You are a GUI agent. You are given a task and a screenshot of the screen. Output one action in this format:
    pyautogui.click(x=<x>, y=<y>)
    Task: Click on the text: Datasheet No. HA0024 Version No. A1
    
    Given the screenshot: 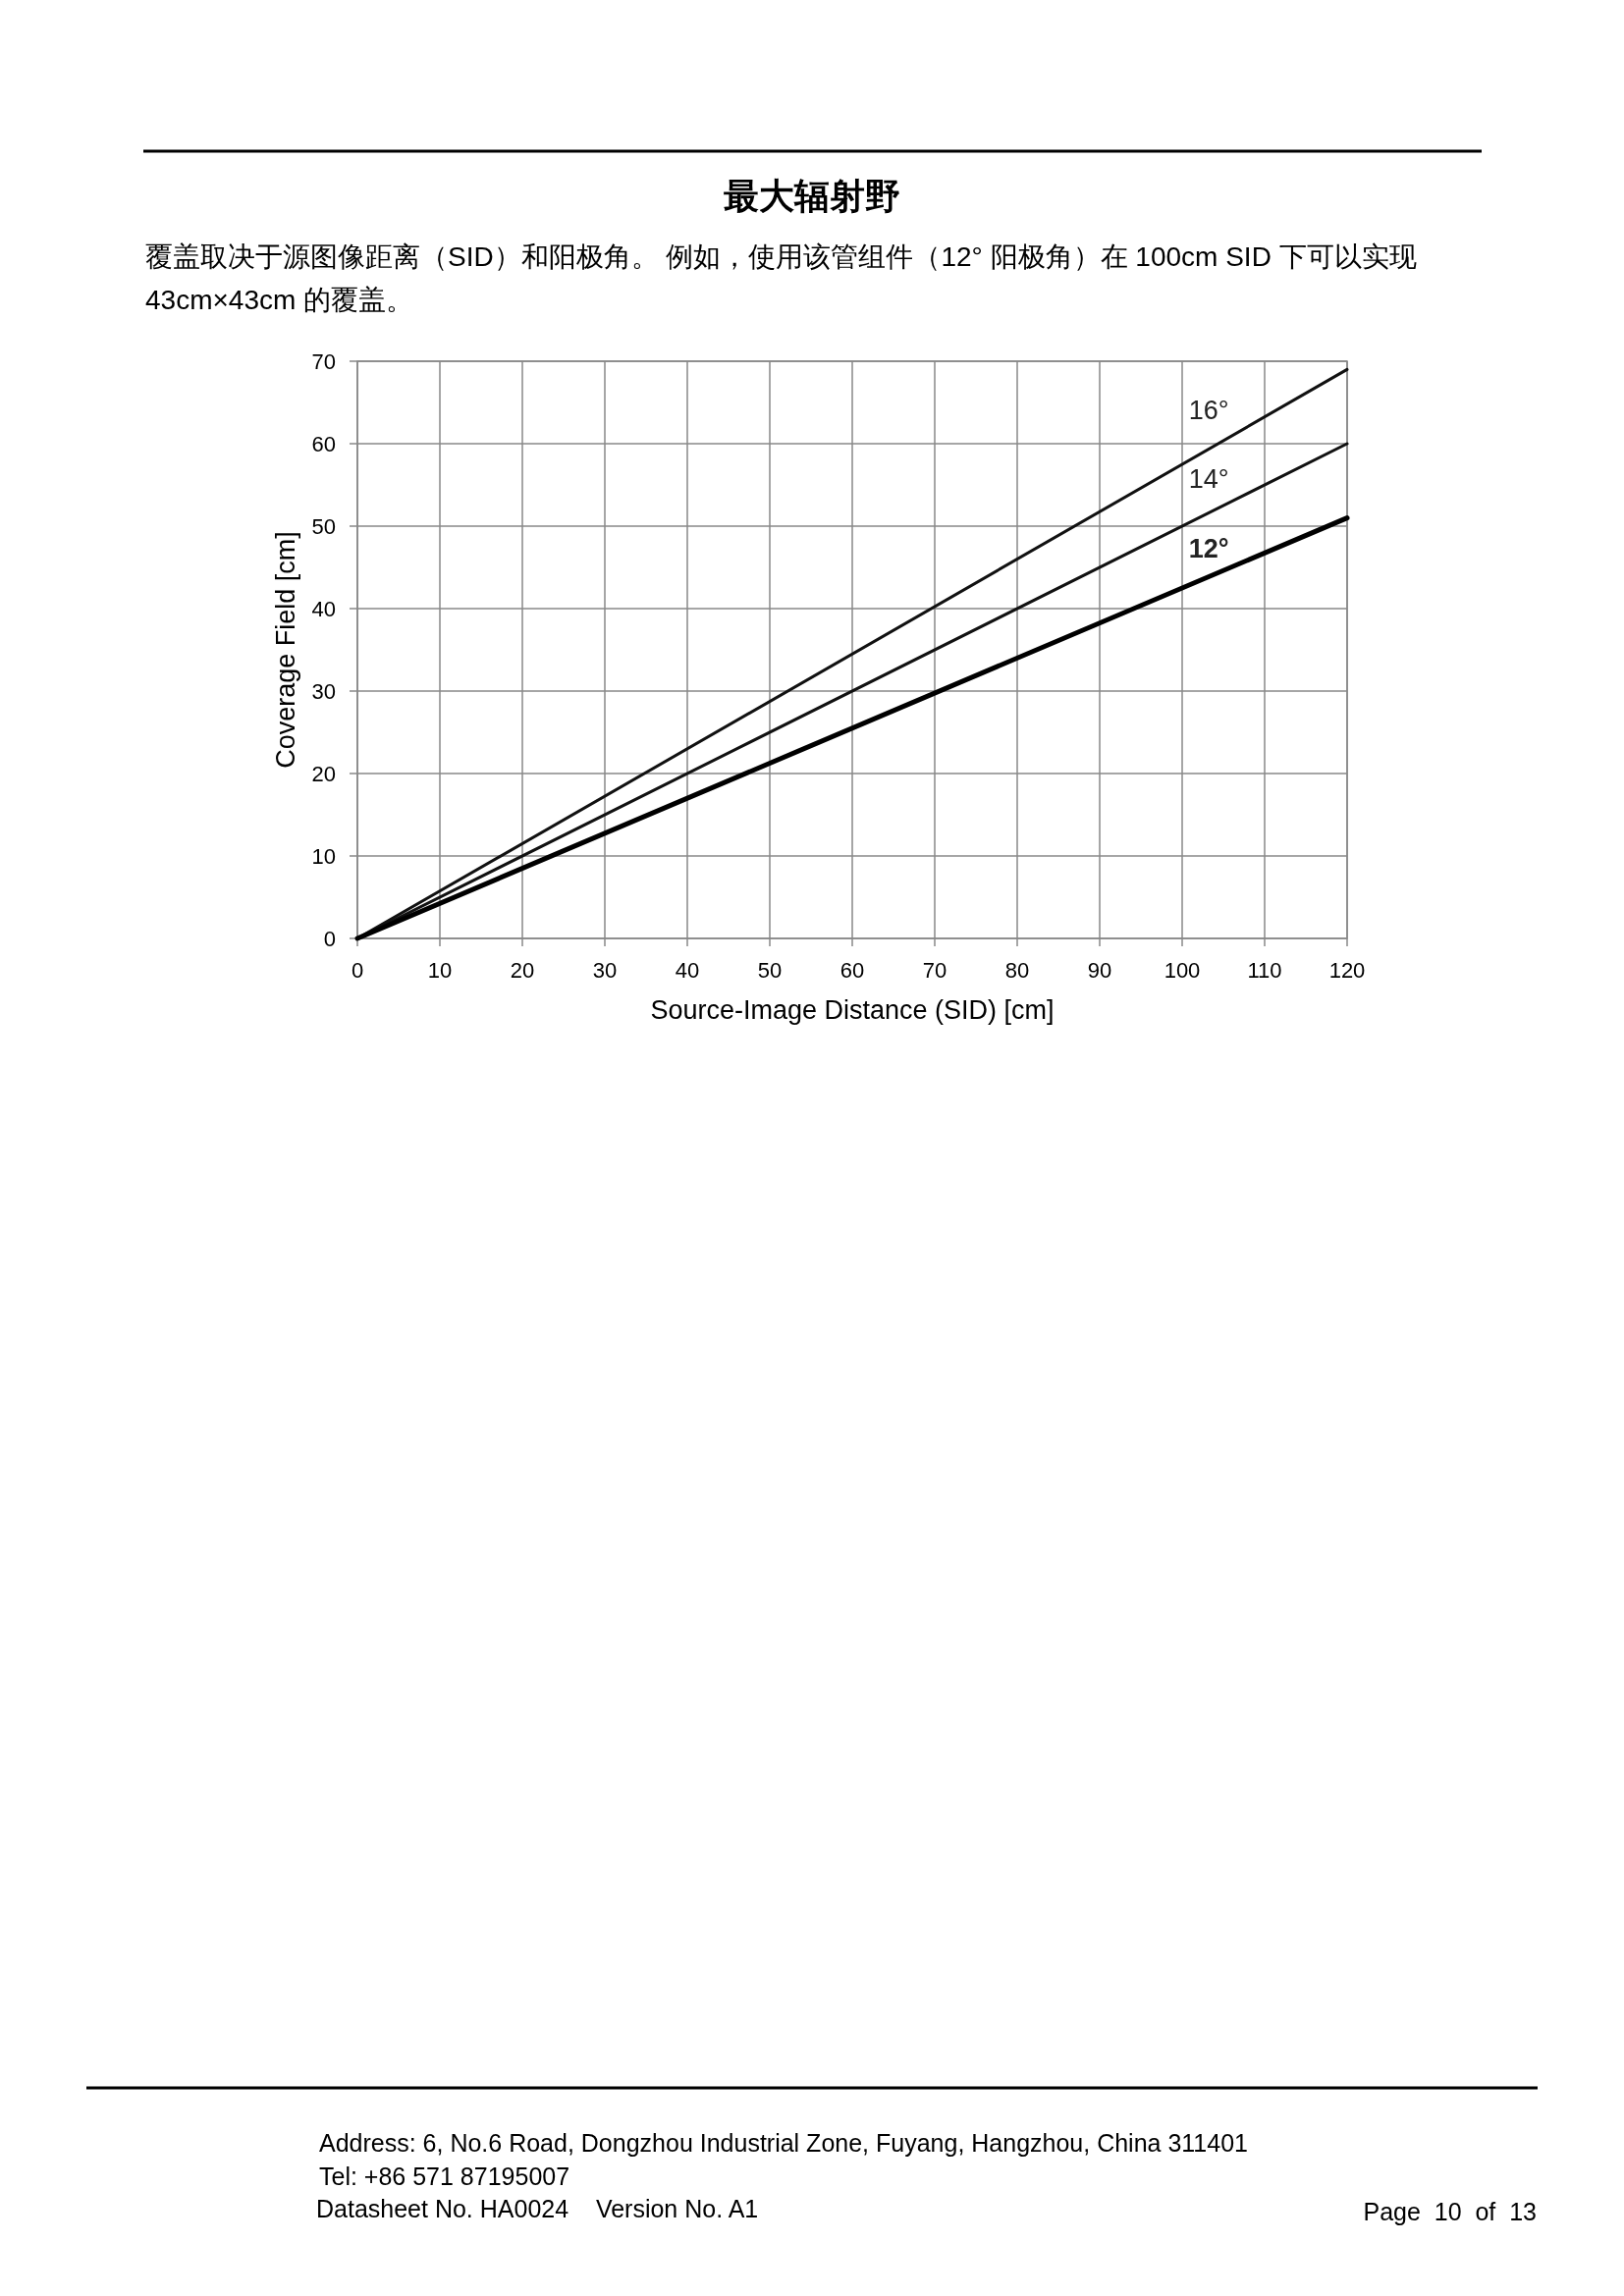 What is the action you would take?
    pyautogui.click(x=537, y=2209)
    